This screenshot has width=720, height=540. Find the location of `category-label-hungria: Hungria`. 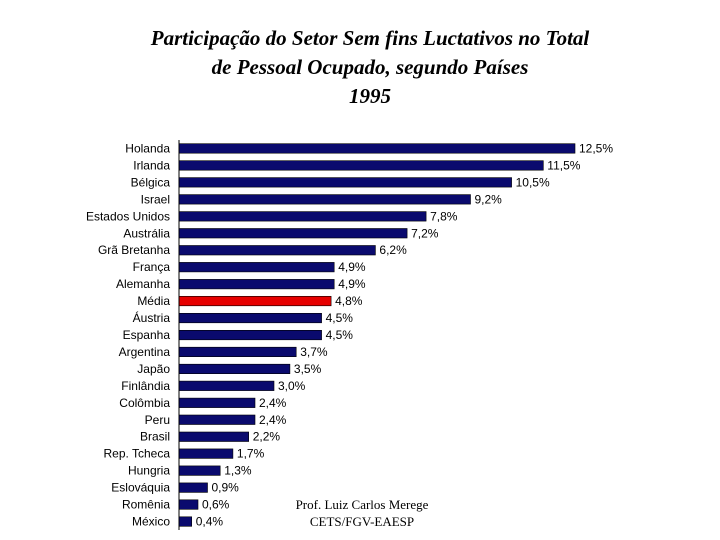

category-label-hungria: Hungria is located at coordinates (149, 471).